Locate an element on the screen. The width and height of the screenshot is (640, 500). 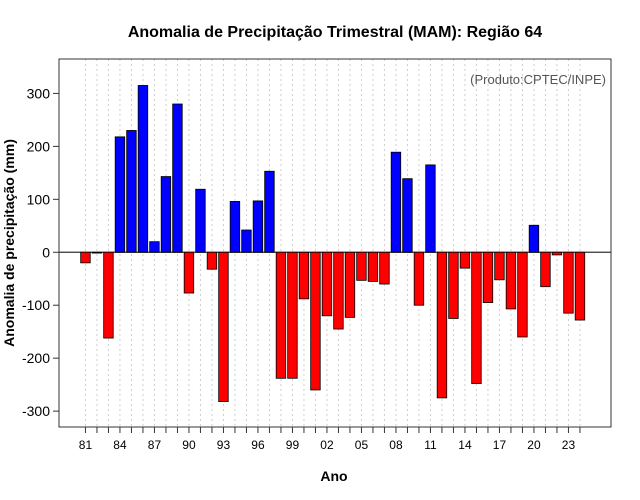
bar-1981 is located at coordinates (85, 257).